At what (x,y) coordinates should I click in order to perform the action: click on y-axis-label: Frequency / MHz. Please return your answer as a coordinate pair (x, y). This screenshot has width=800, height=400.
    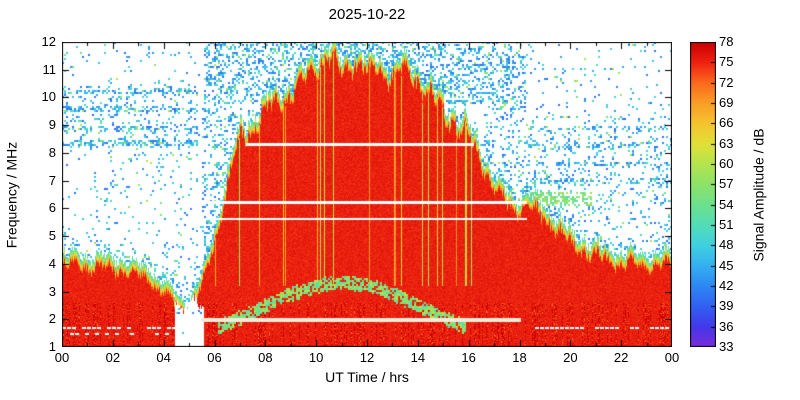
    Looking at the image, I should click on (11, 194).